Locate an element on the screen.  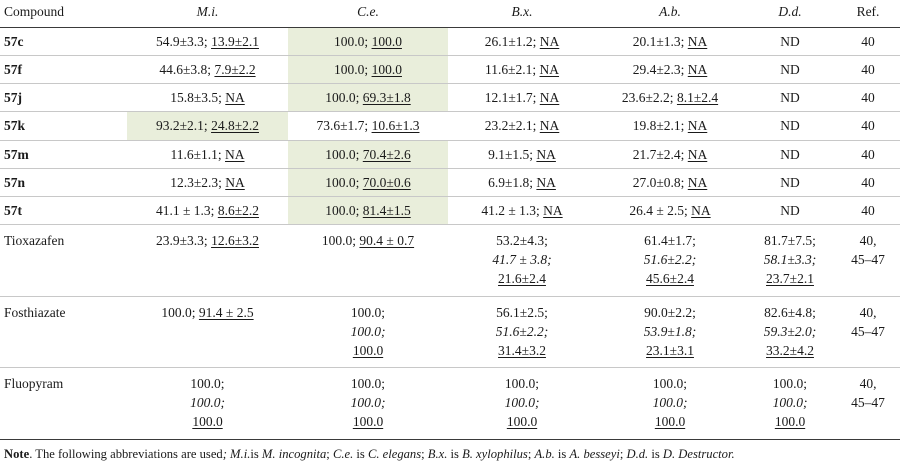
cell-compound-name: Fosthiazate is located at coordinates (63, 332).